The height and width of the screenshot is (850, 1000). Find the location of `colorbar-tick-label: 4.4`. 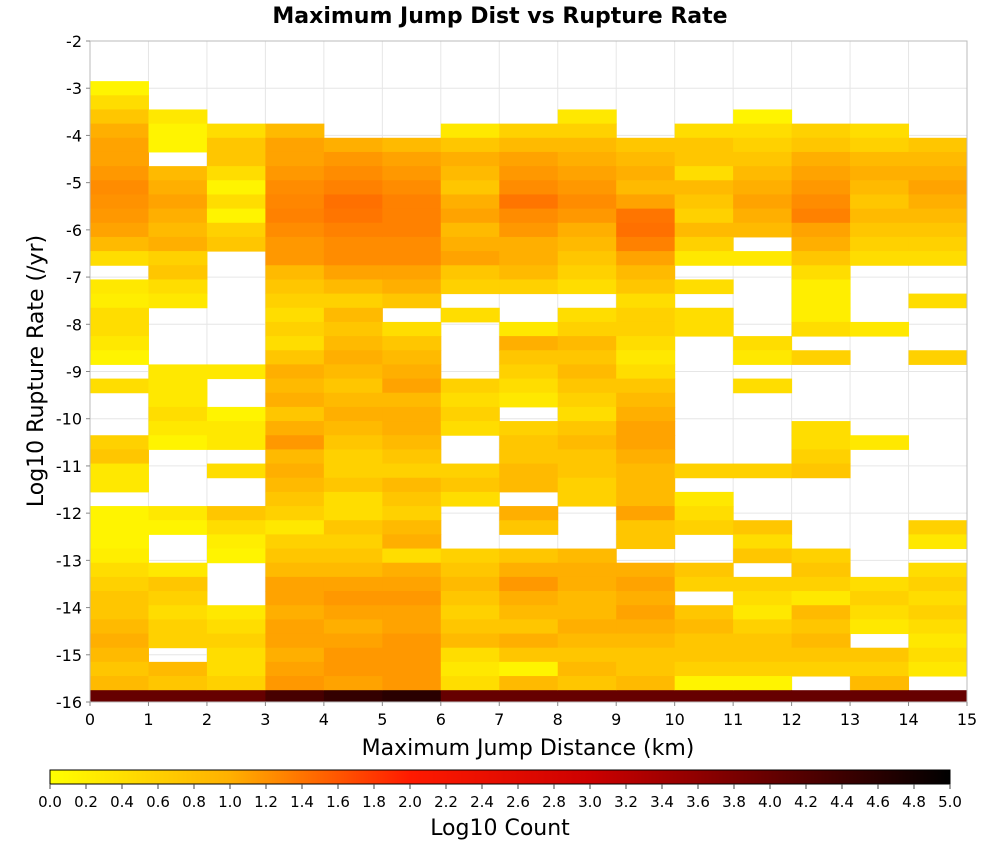

colorbar-tick-label: 4.4 is located at coordinates (842, 802).